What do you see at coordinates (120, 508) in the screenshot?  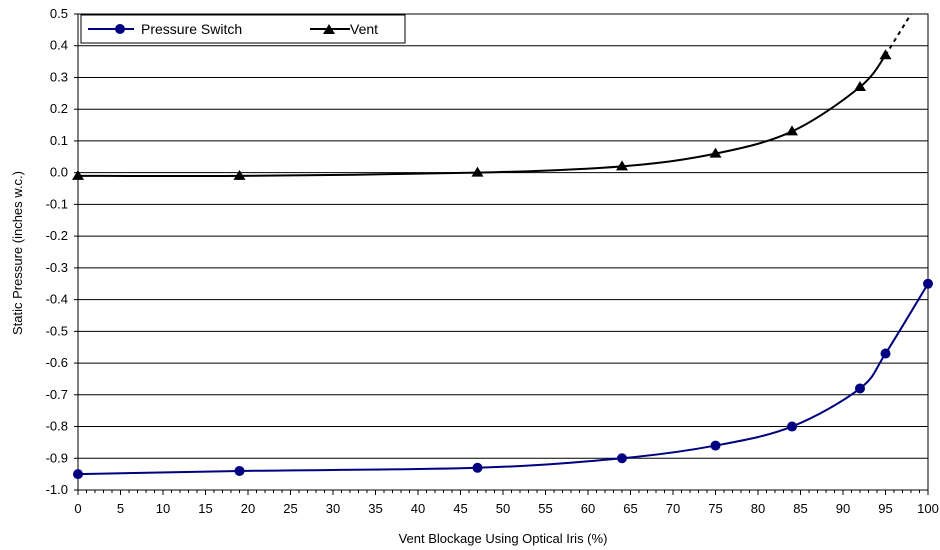 I see `x-tick-label: 5` at bounding box center [120, 508].